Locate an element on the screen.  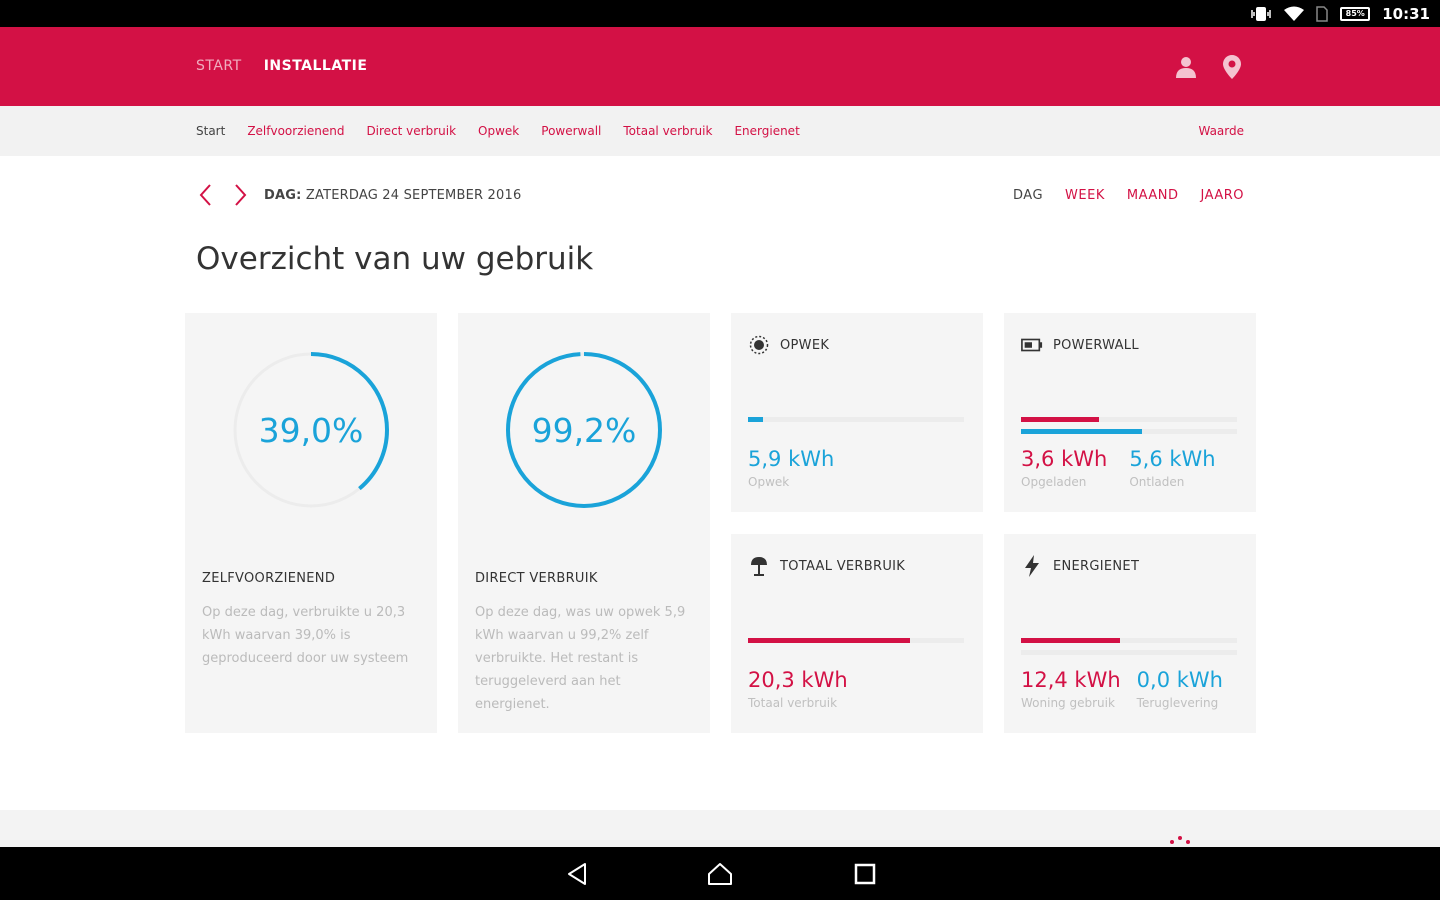
totaal-values: 20,3 kWh Totaal verbruik is located at coordinates (798, 689).